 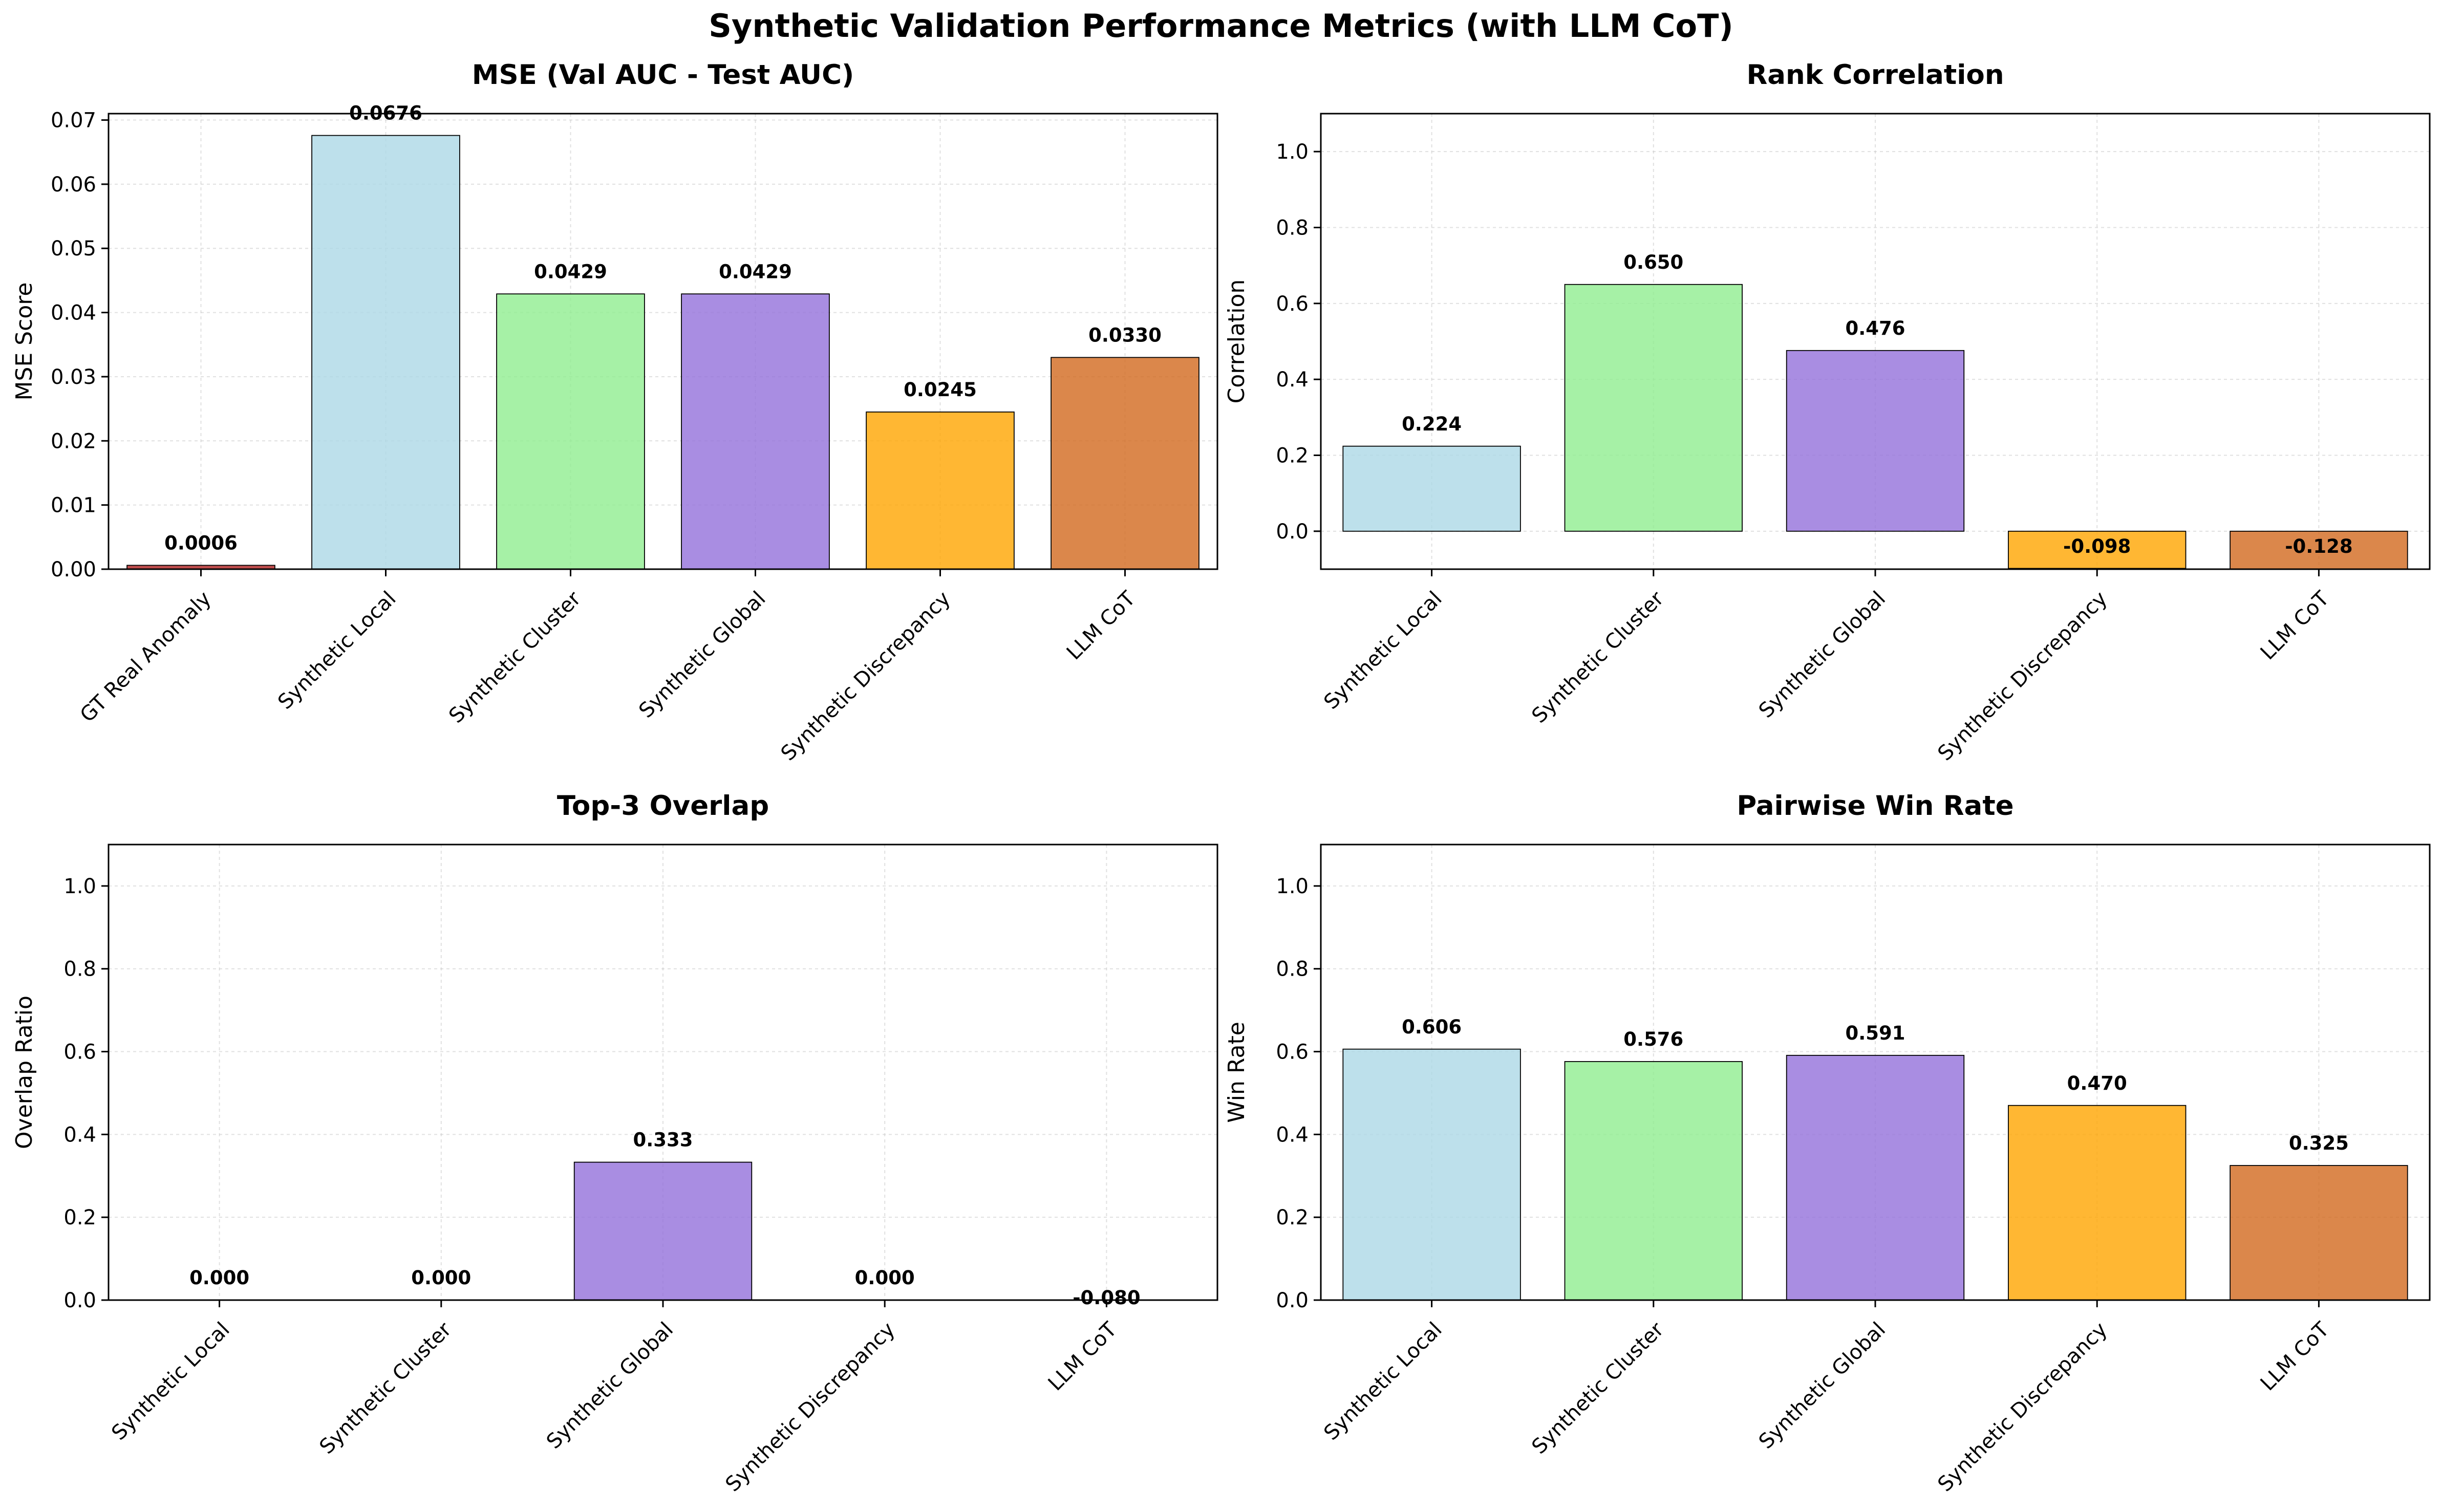 What do you see at coordinates (755, 272) in the screenshot?
I see `value-label-3: 0.0429` at bounding box center [755, 272].